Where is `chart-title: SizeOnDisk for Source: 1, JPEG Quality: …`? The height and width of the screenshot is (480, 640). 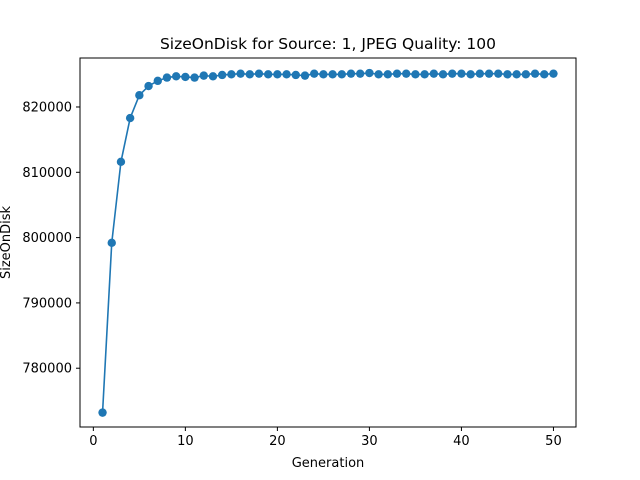
chart-title: SizeOnDisk for Source: 1, JPEG Quality: … is located at coordinates (328, 44).